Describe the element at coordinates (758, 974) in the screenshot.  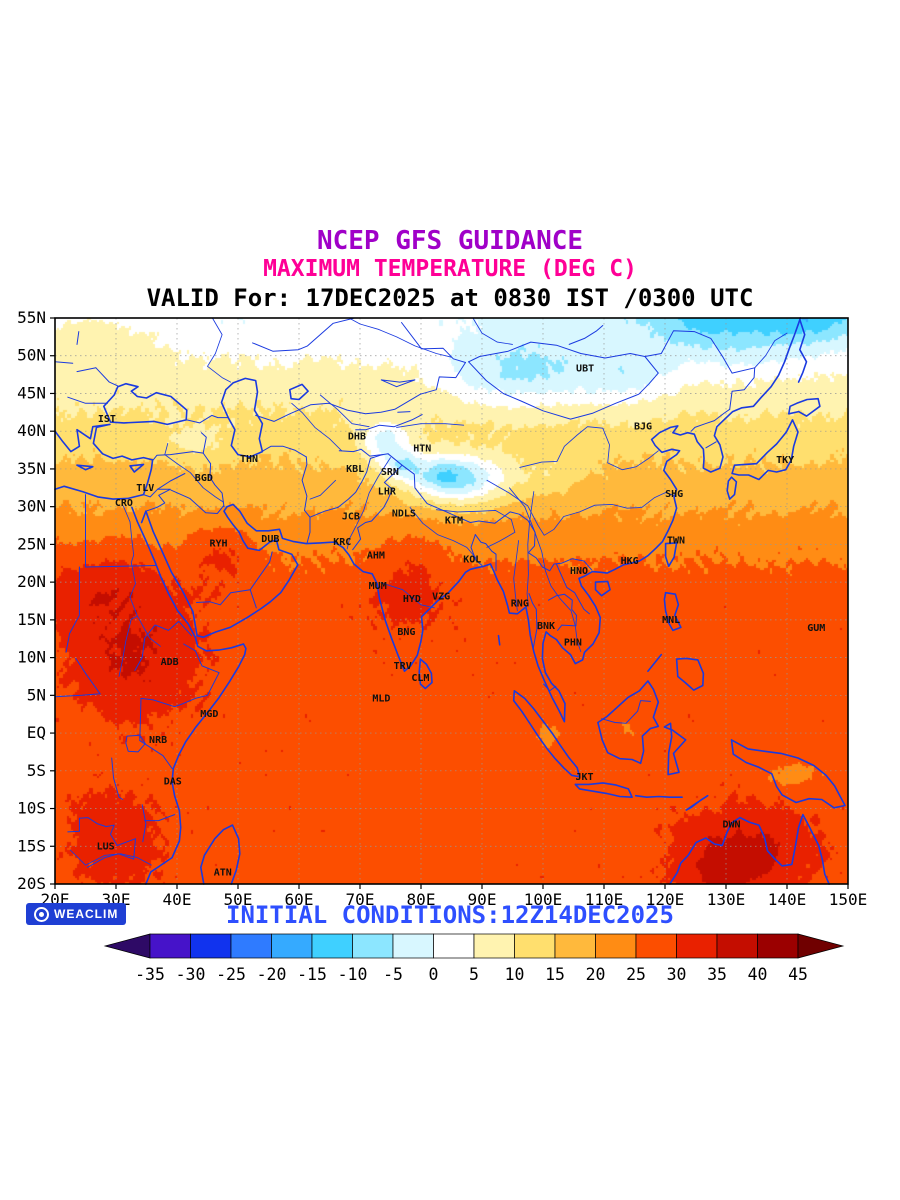
I see `colorbar-label: 40` at that location.